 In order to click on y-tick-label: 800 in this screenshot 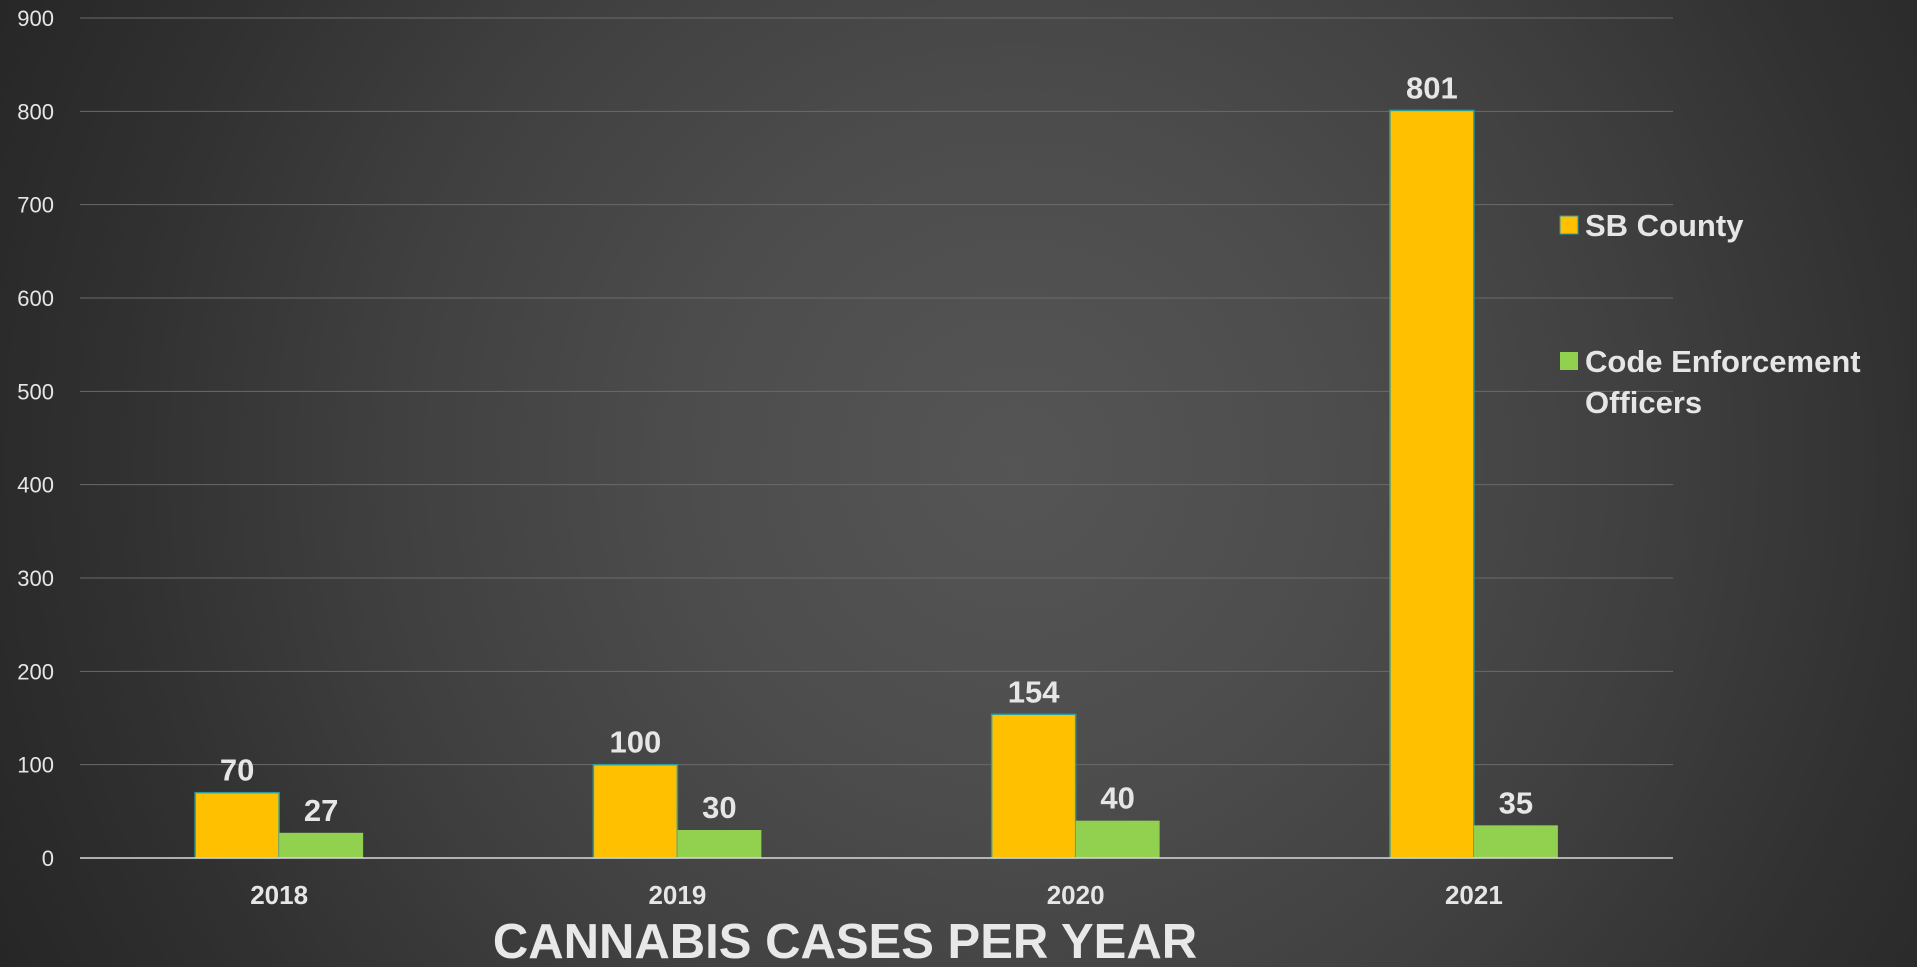, I will do `click(35, 111)`.